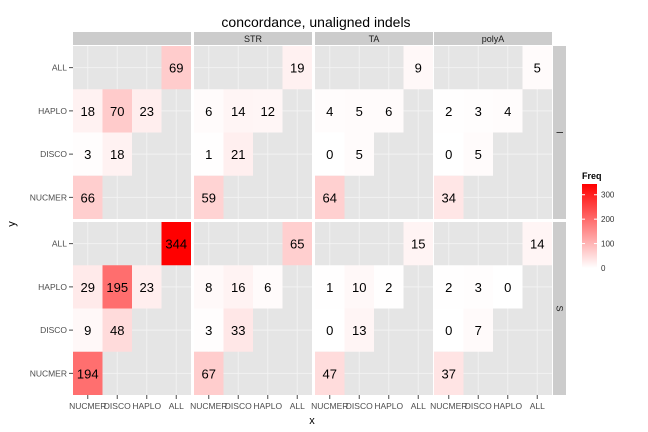 Image resolution: width=648 pixels, height=432 pixels. Describe the element at coordinates (48, 373) in the screenshot. I see `y-tick-label: NUCMER` at that location.